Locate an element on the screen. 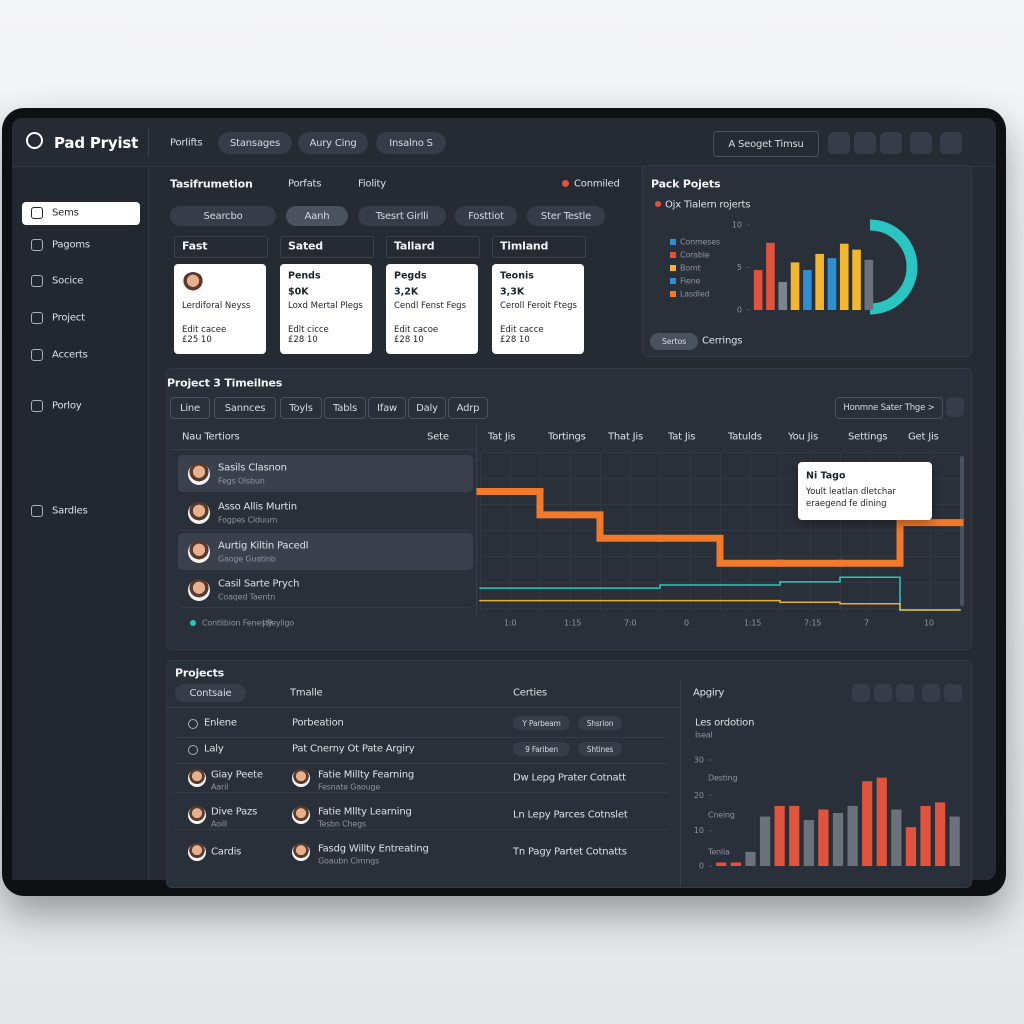 This screenshot has width=1024, height=1024. y-tick-label: 10 is located at coordinates (699, 830).